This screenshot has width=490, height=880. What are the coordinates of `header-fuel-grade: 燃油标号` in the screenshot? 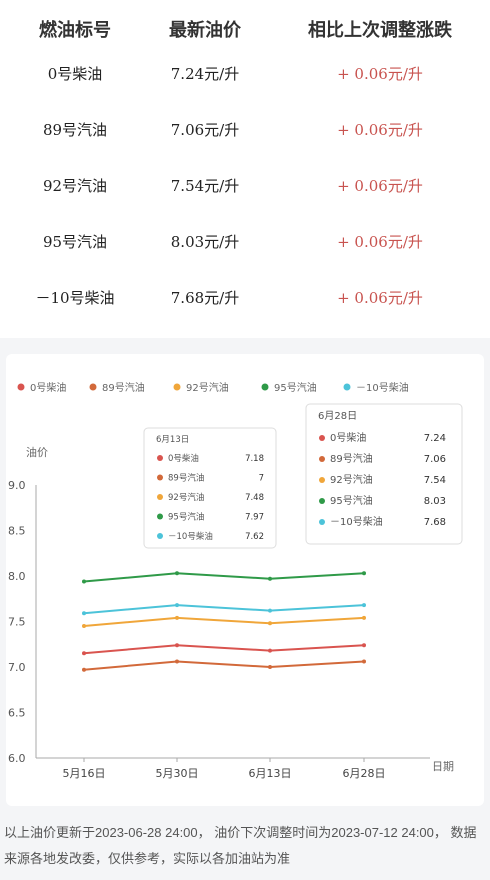 It's located at (75, 30).